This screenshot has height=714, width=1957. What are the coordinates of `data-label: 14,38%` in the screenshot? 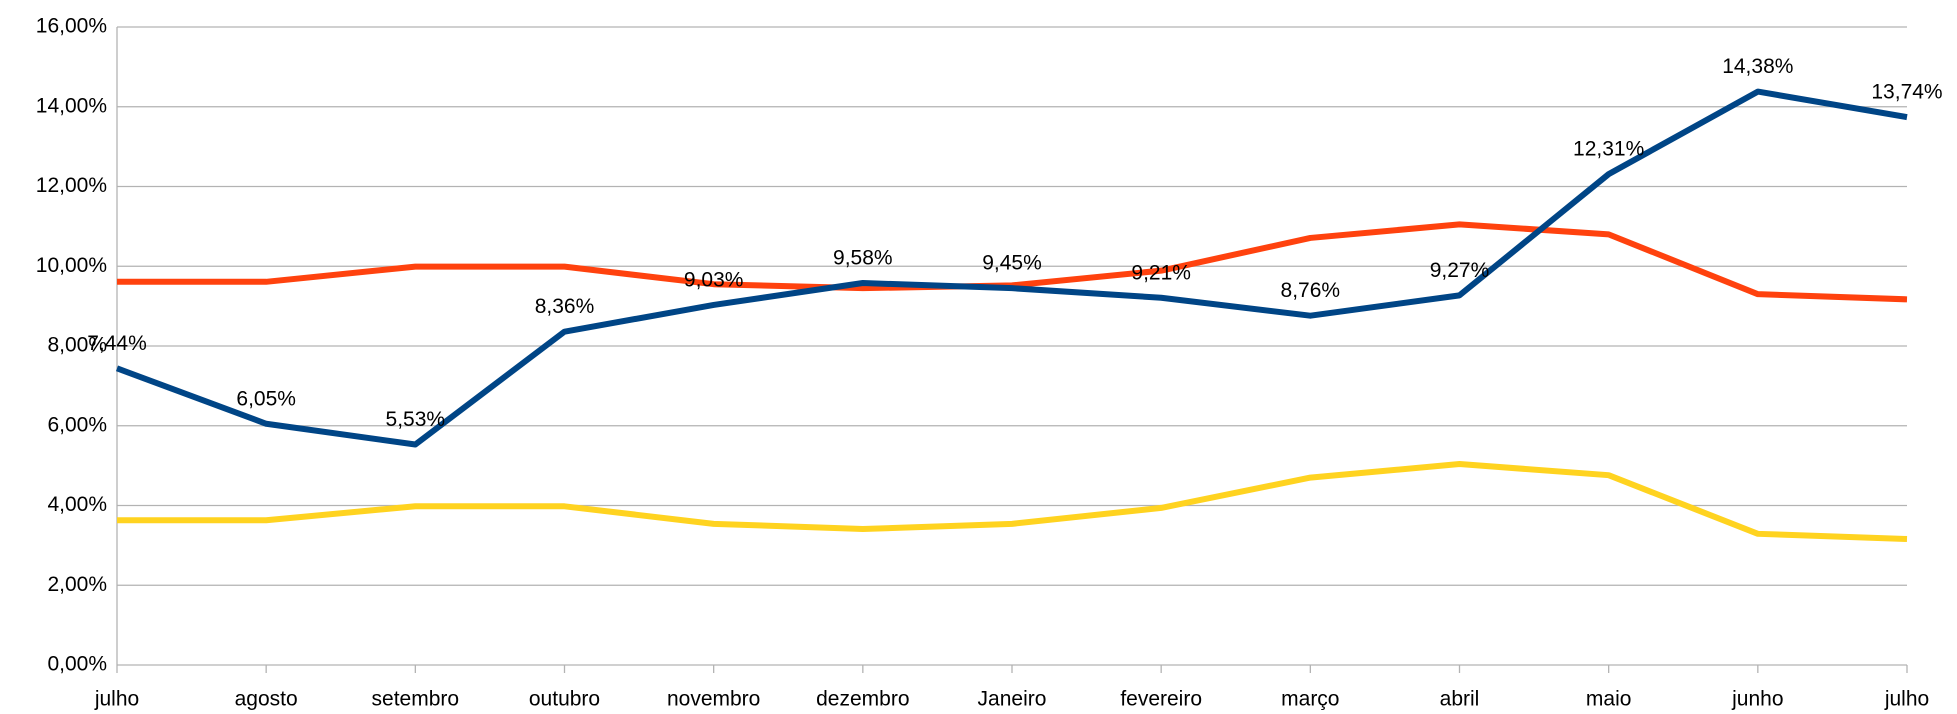 It's located at (1757, 66).